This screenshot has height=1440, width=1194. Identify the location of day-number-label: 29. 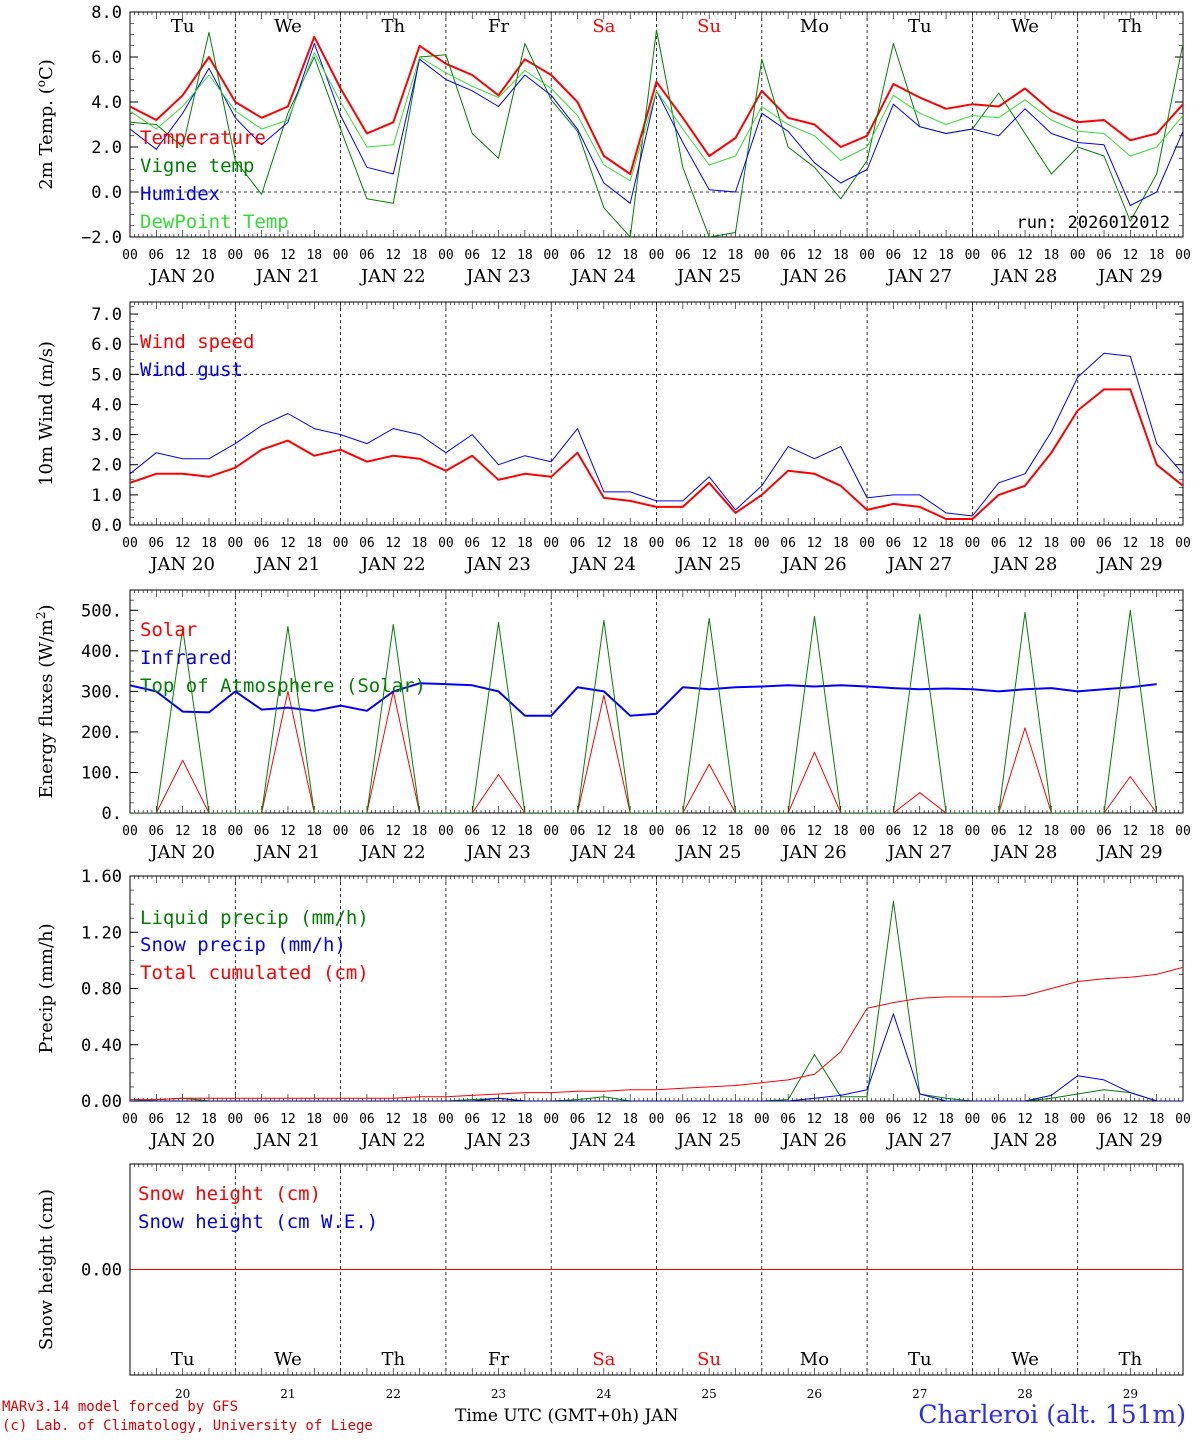
(1130, 1394).